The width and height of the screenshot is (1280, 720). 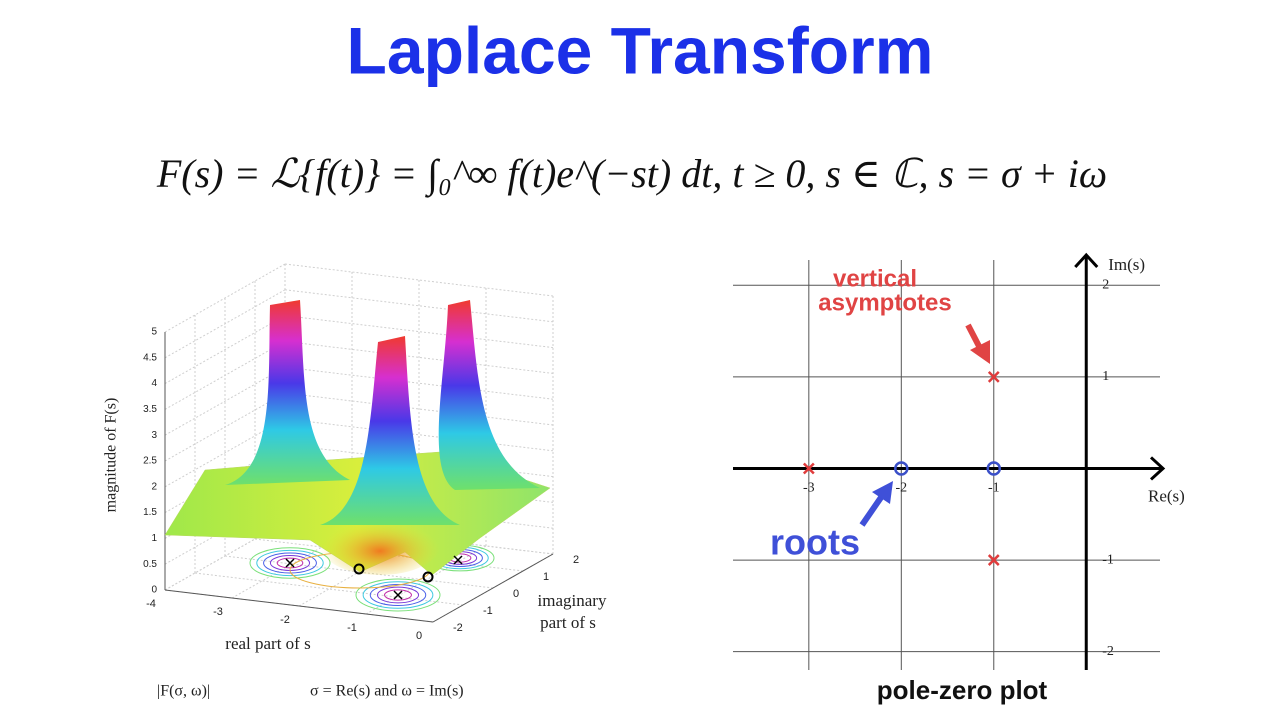 I want to click on z-tick-label: 3.5, so click(x=150, y=409).